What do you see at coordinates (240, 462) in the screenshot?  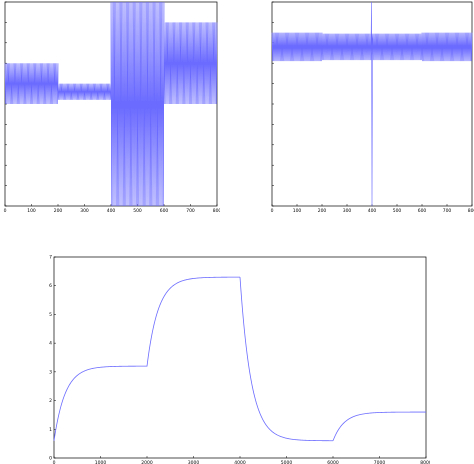 I see `x-tick-label: 4000` at bounding box center [240, 462].